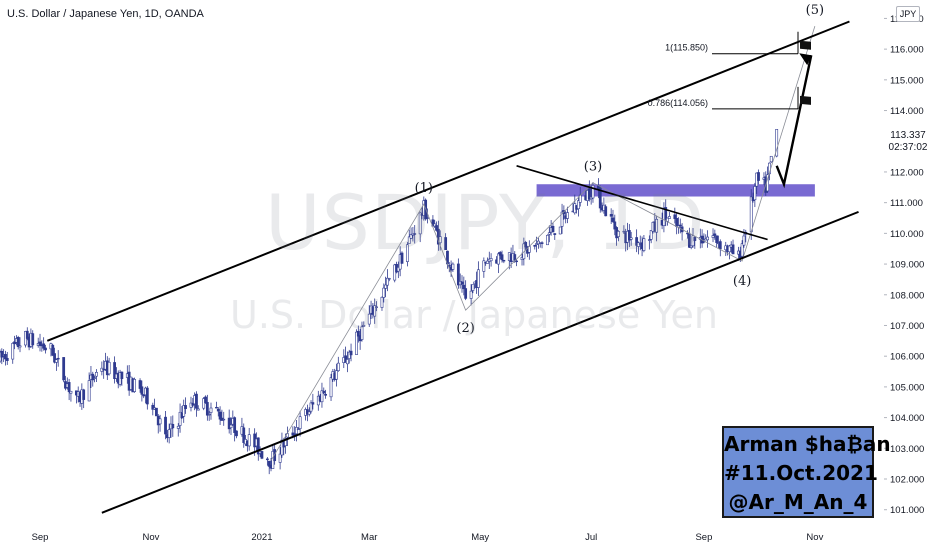 The width and height of the screenshot is (932, 550). Describe the element at coordinates (908, 135) in the screenshot. I see `last-price-value: 113.337` at that location.